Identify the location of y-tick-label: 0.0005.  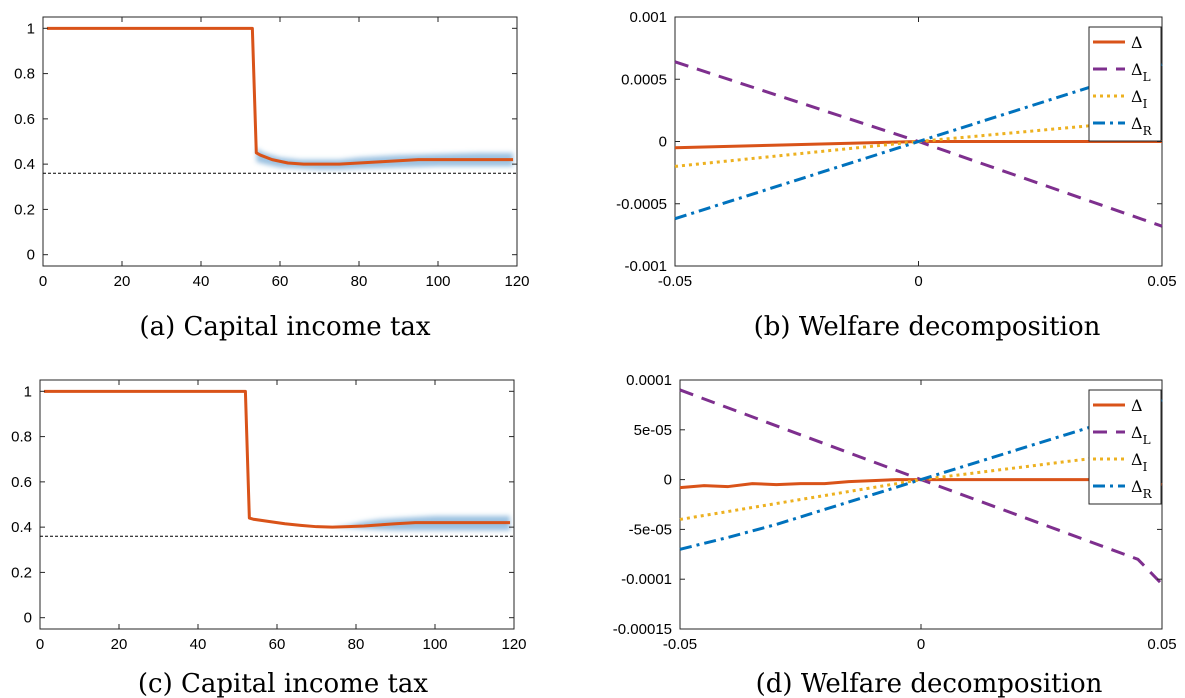
(644, 79).